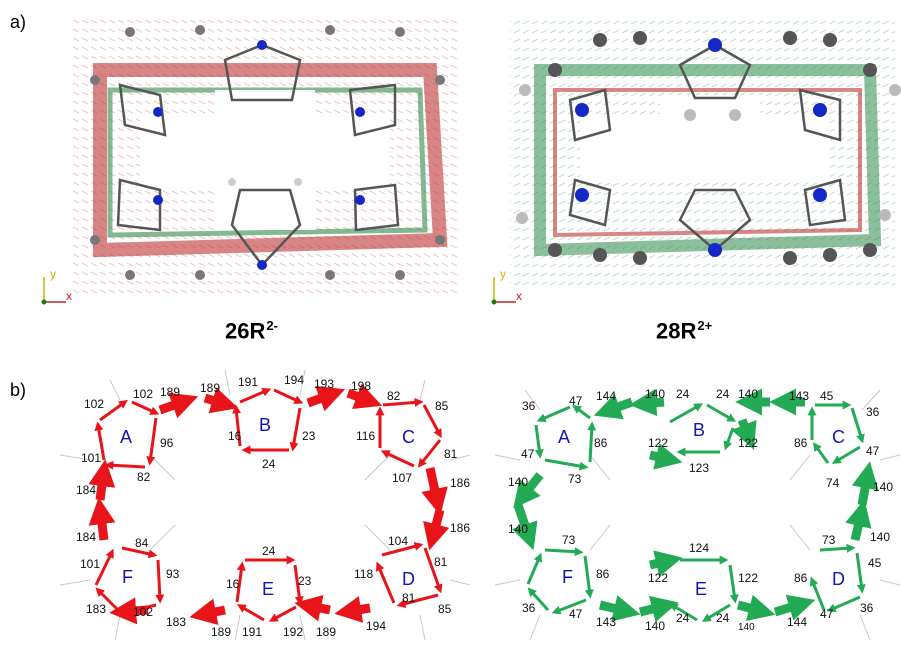 Image resolution: width=901 pixels, height=646 pixels. Describe the element at coordinates (18, 22) in the screenshot. I see `panel-a-label: a)` at that location.